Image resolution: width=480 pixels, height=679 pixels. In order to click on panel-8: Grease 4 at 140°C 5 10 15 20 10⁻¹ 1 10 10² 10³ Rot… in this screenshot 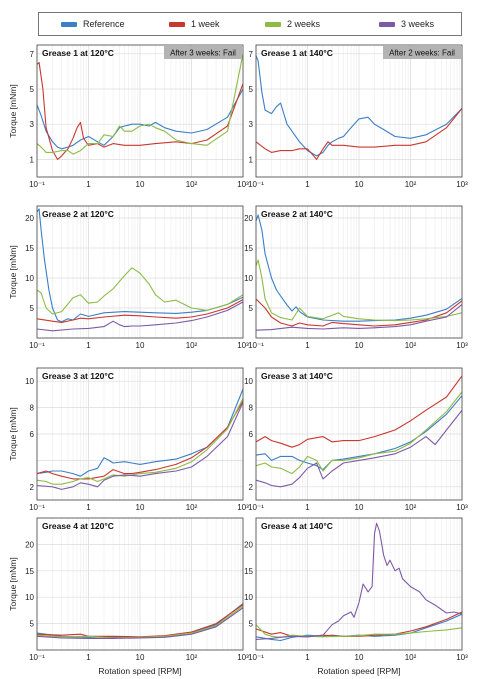, I will do `click(356, 596)`.